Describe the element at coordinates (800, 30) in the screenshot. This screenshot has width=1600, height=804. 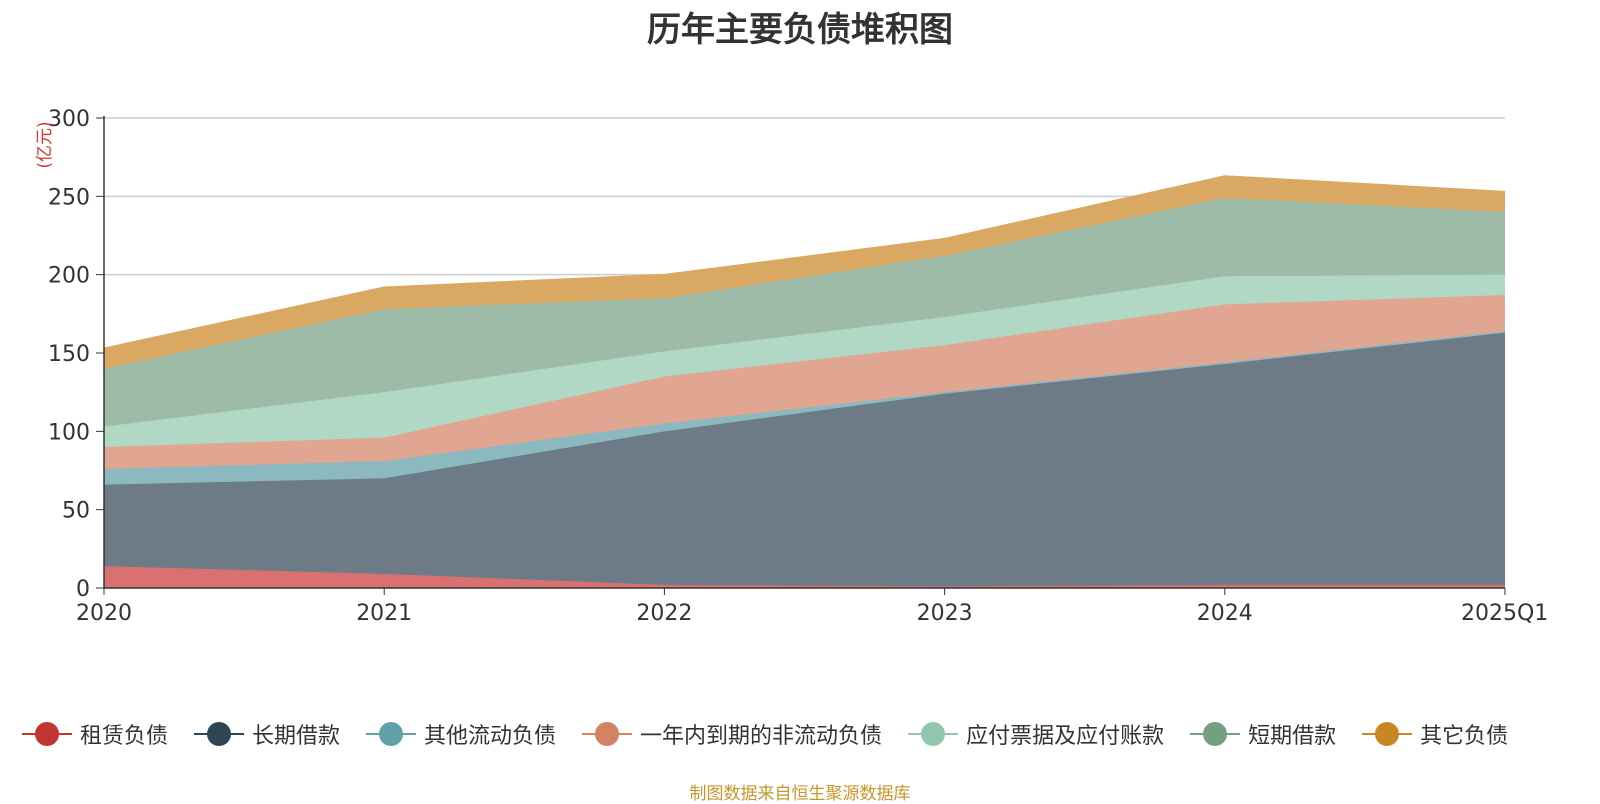
I see `chart-title: 历年主要负债堆积图` at that location.